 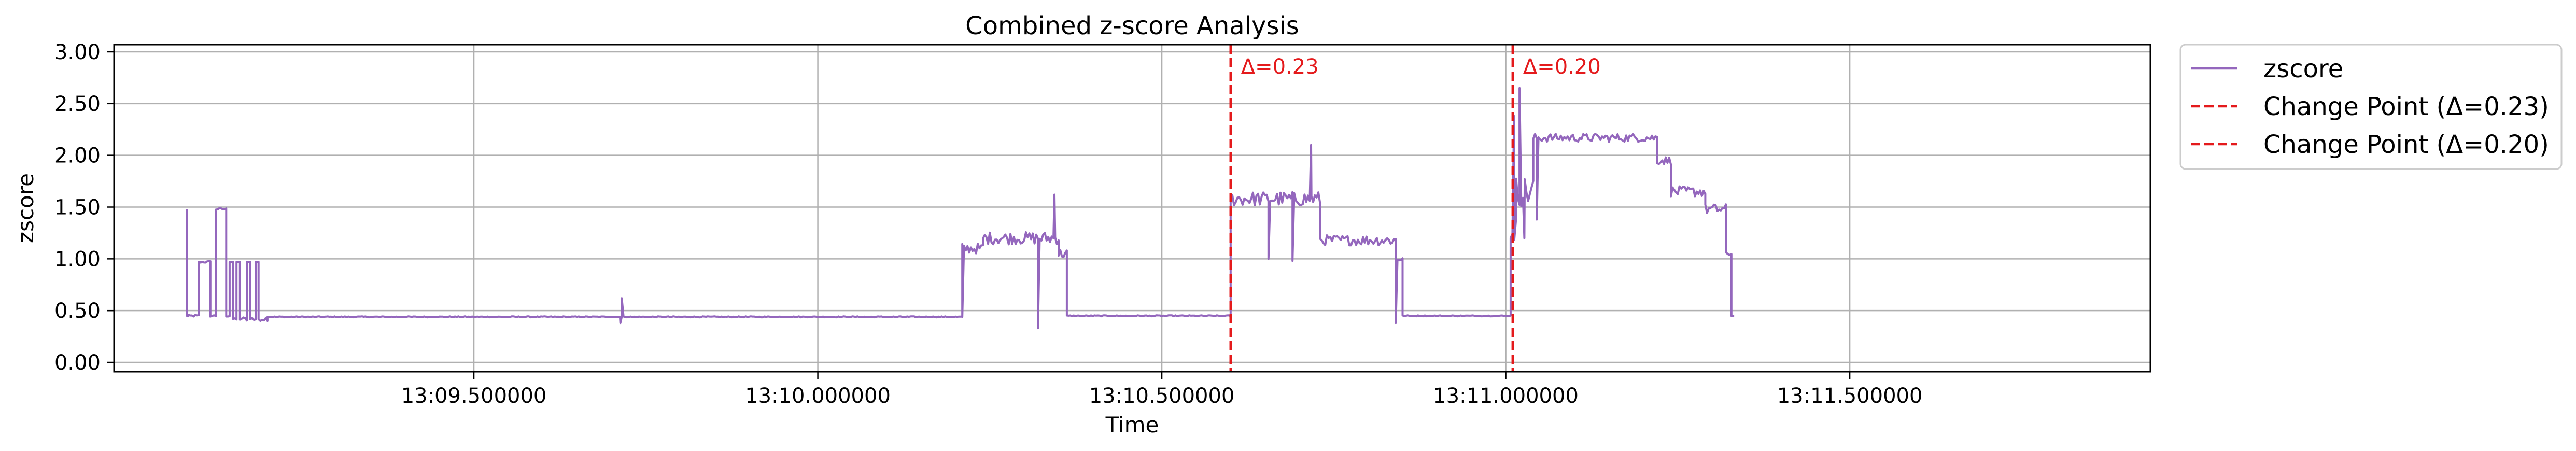 What do you see at coordinates (1132, 25) in the screenshot?
I see `chart-title: Combined z-score Analysis` at bounding box center [1132, 25].